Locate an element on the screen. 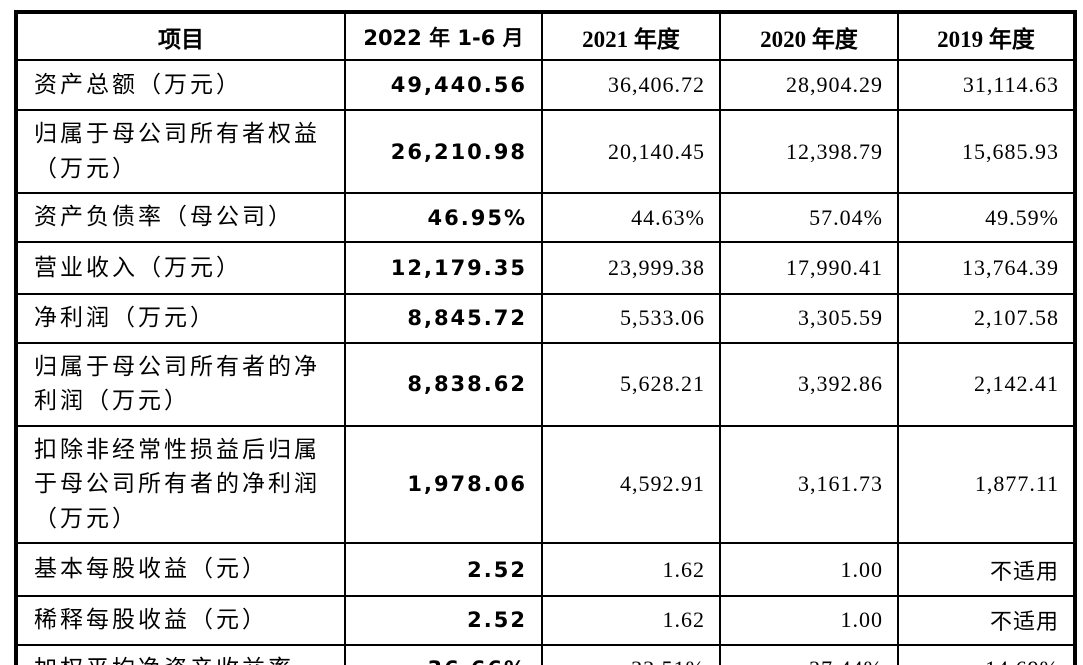 The image size is (1083, 665). cell-2021: 44.63% is located at coordinates (631, 217).